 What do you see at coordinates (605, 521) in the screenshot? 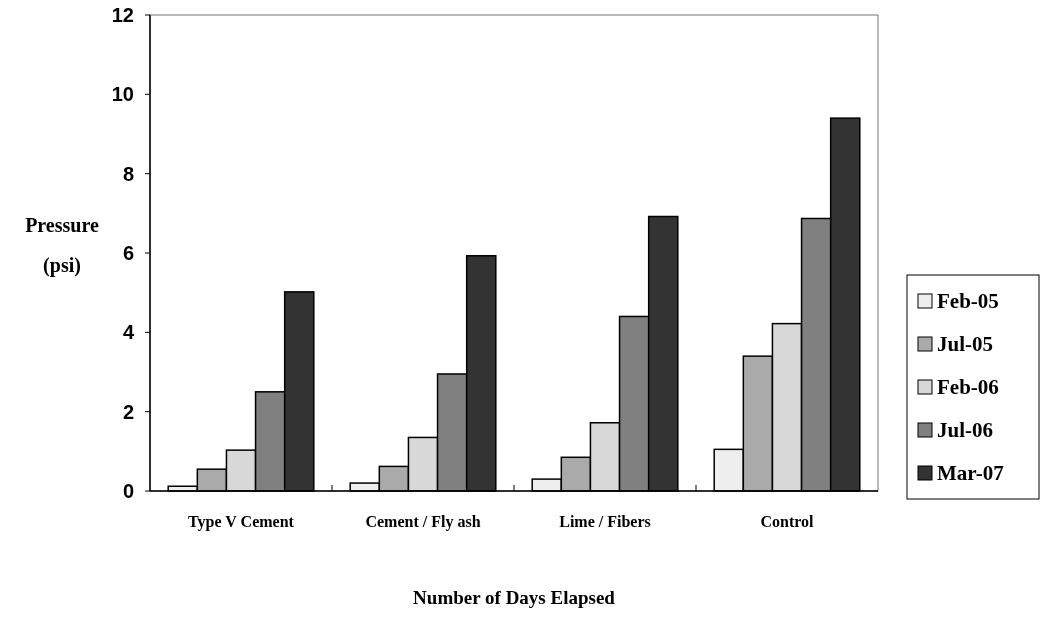
I see `x-tick-label: Lime / Fibers` at bounding box center [605, 521].